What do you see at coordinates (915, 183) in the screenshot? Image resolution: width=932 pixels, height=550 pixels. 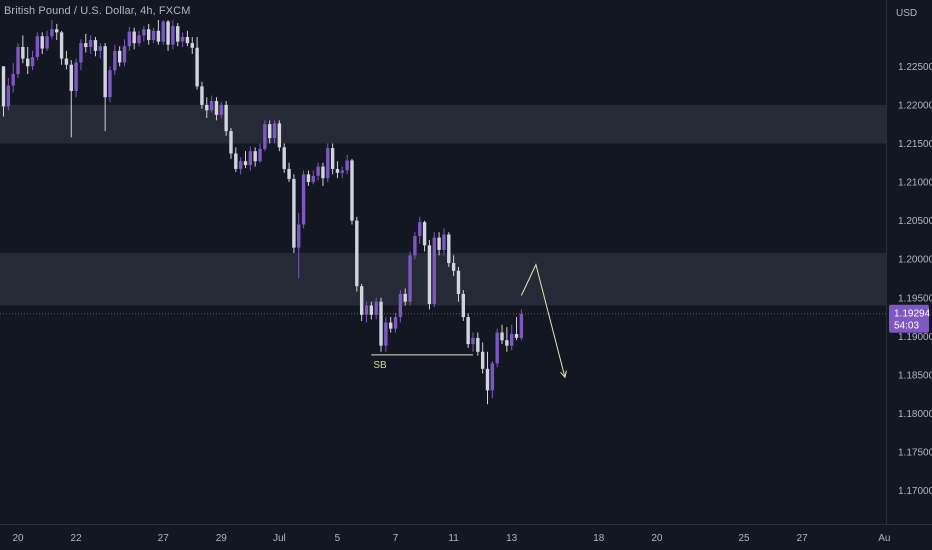 I see `price-tick-label: 1.21000` at bounding box center [915, 183].